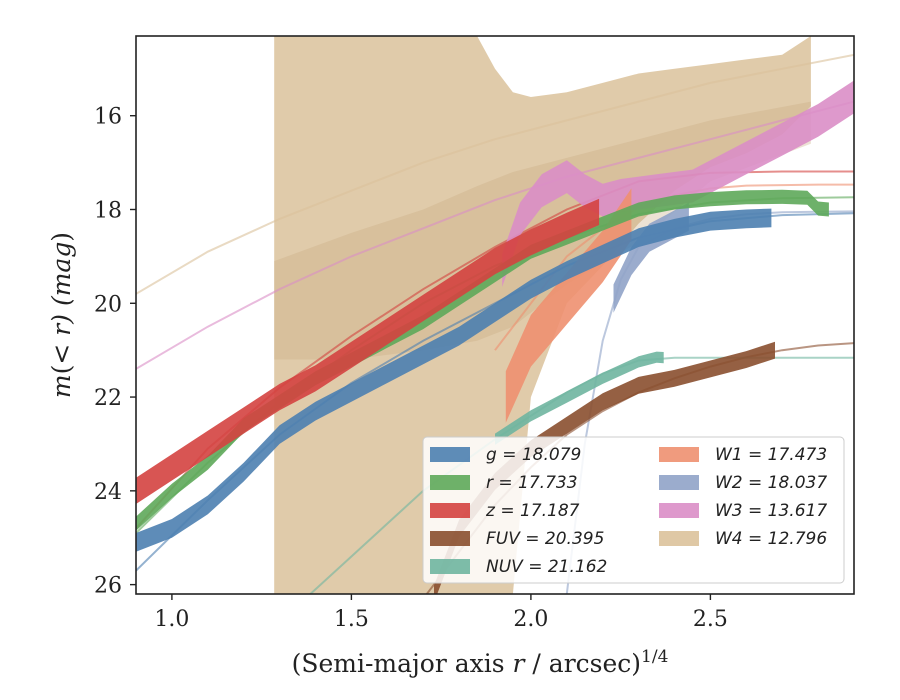  What do you see at coordinates (108, 210) in the screenshot?
I see `y-tick-label: 18` at bounding box center [108, 210].